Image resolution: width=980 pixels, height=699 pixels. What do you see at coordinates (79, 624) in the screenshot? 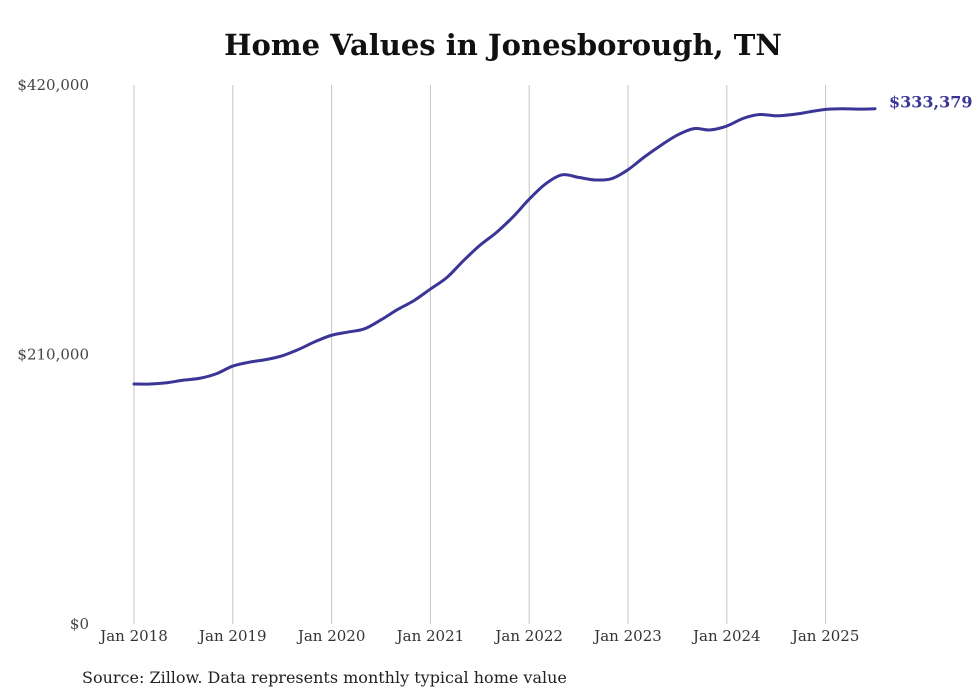
I see `y-tick-label: $0` at bounding box center [79, 624].